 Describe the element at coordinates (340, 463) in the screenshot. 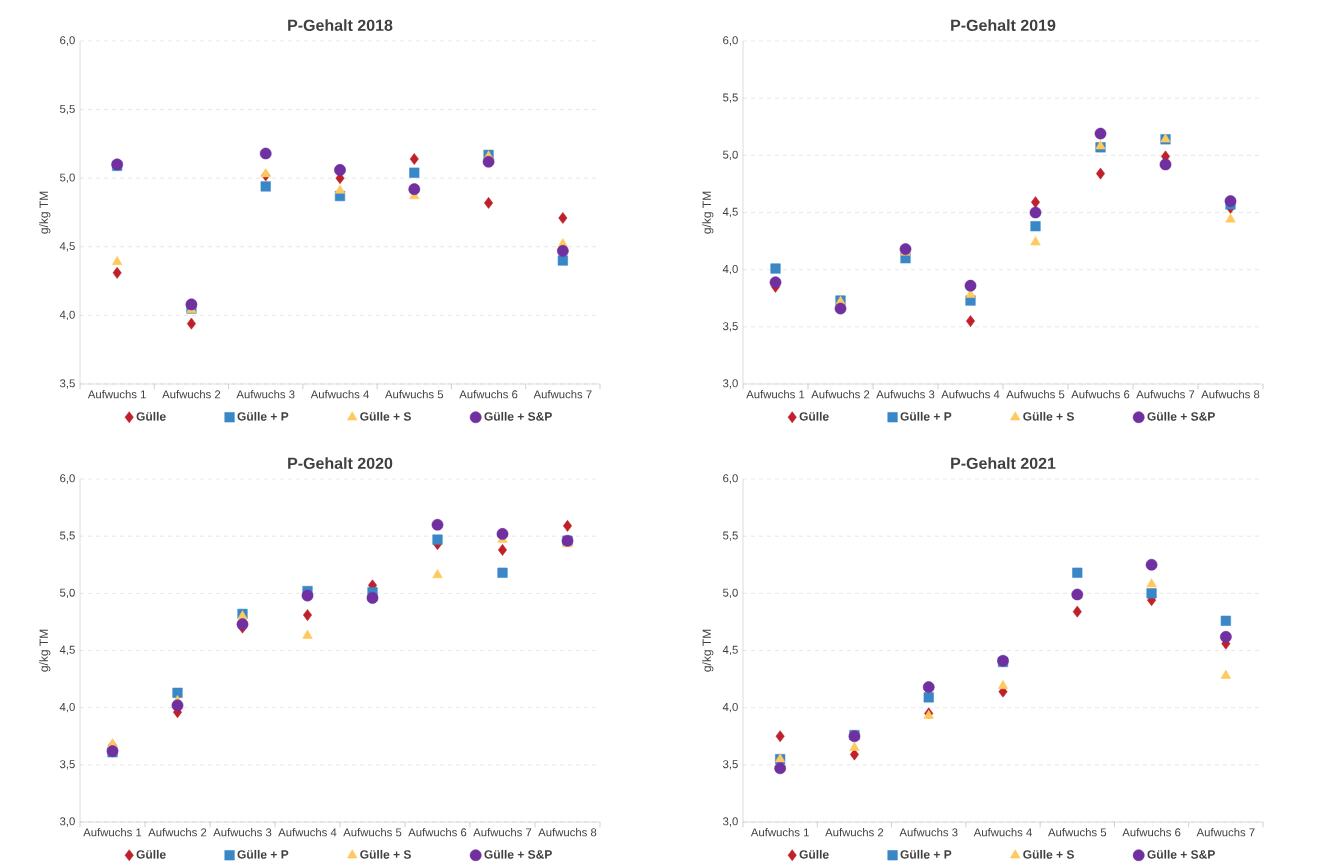

I see `chart-title: P-Gehalt 2020` at that location.